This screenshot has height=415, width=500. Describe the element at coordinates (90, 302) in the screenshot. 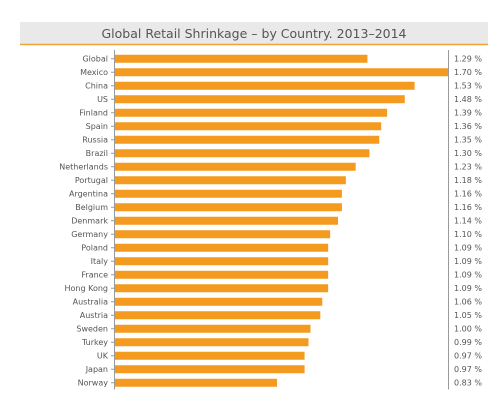

I see `category-label: Australia` at that location.